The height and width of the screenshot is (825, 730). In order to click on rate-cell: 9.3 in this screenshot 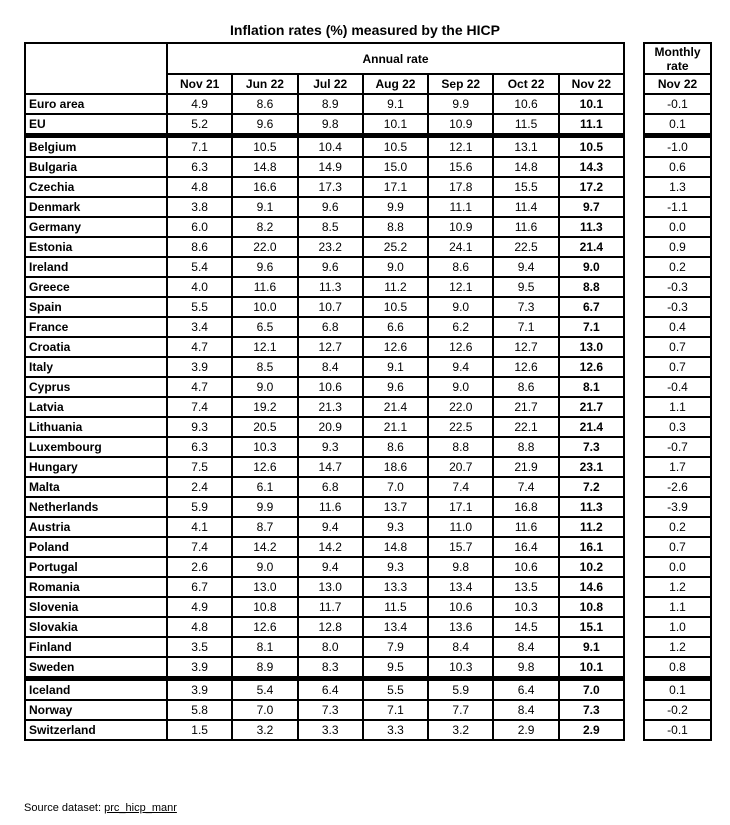, I will do `click(395, 527)`.